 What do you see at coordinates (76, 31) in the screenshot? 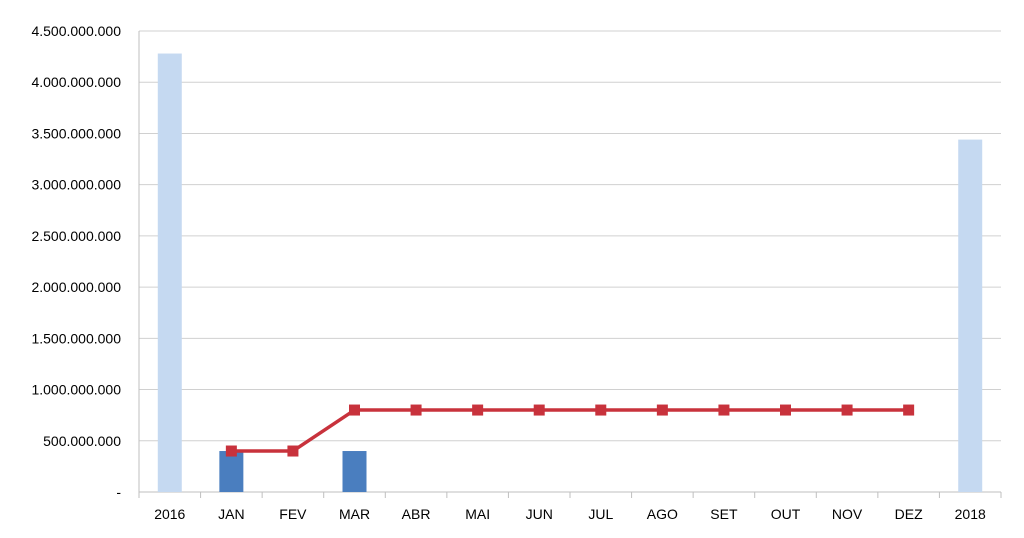
I see `y-tick-label: 4.500.000.000` at bounding box center [76, 31].